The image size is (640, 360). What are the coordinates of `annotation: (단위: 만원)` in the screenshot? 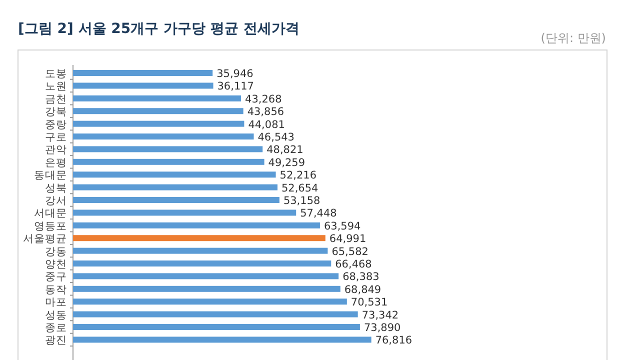 It's located at (573, 38).